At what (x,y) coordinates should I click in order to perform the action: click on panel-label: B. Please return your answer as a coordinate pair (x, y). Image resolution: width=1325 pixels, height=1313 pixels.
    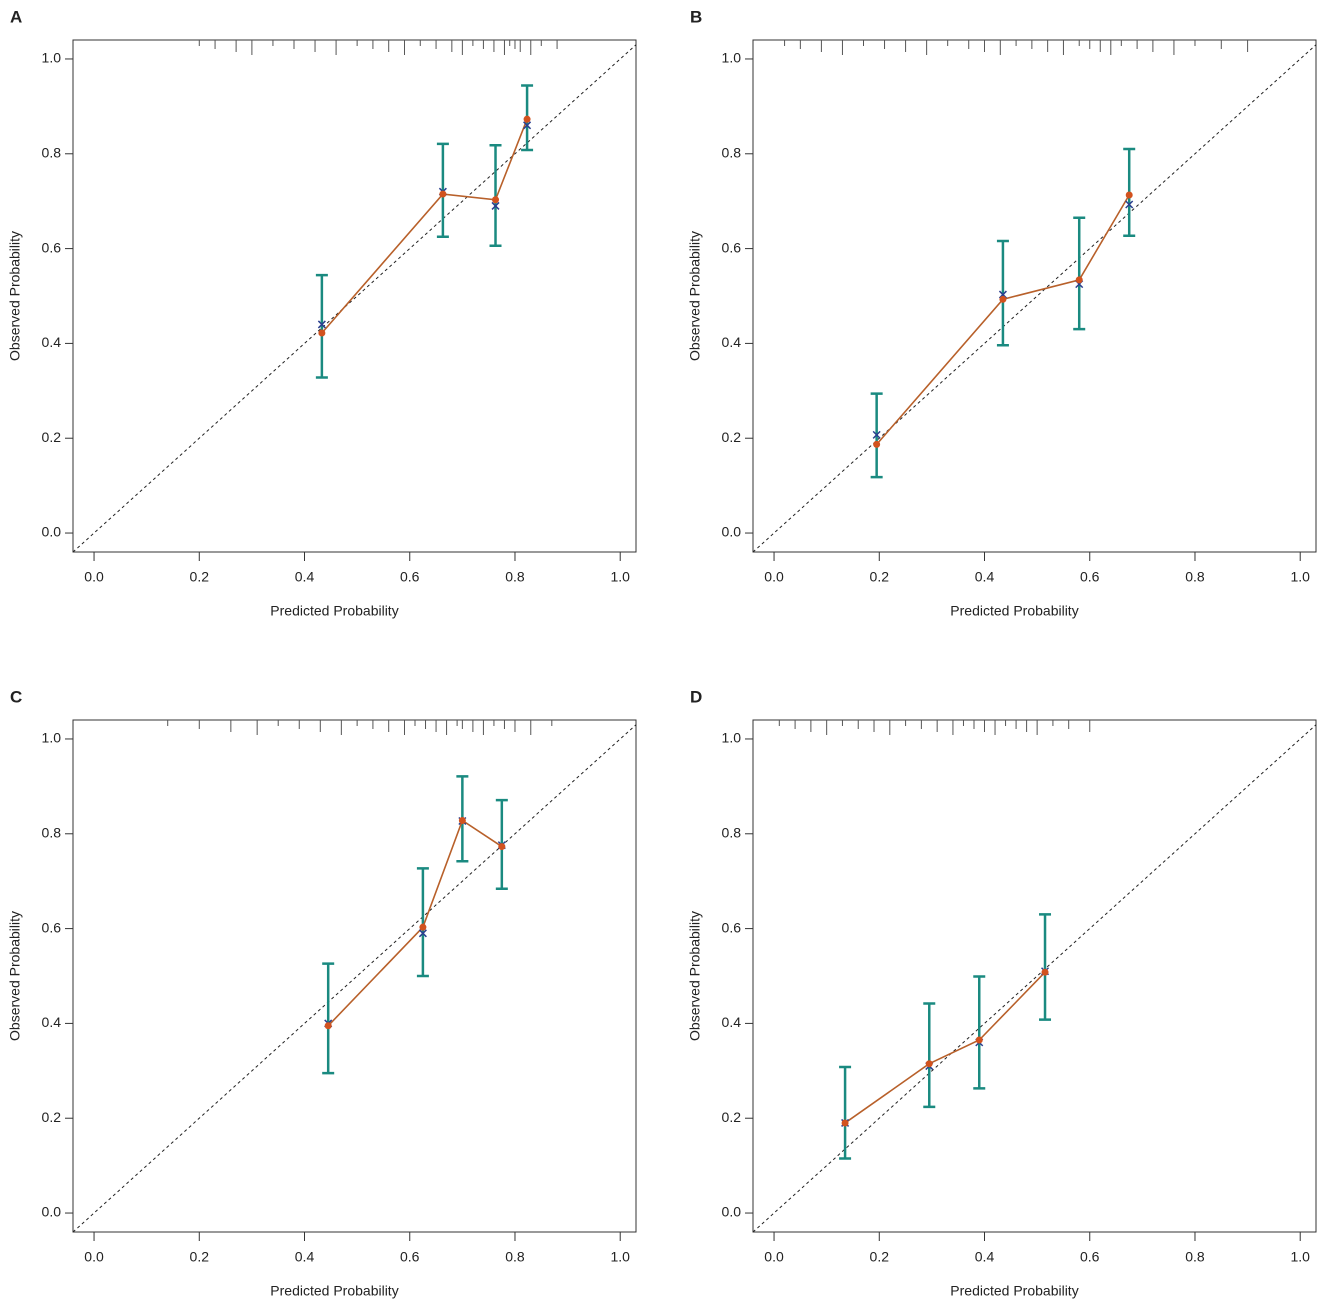
    Looking at the image, I should click on (696, 16).